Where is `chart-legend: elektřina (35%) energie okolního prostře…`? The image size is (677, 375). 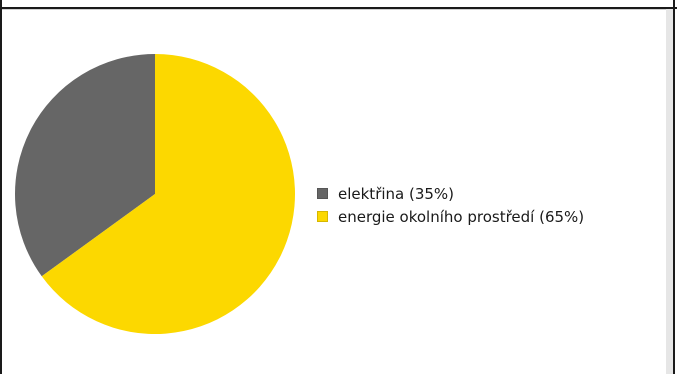 chart-legend: elektřina (35%) energie okolního prostře… is located at coordinates (450, 205).